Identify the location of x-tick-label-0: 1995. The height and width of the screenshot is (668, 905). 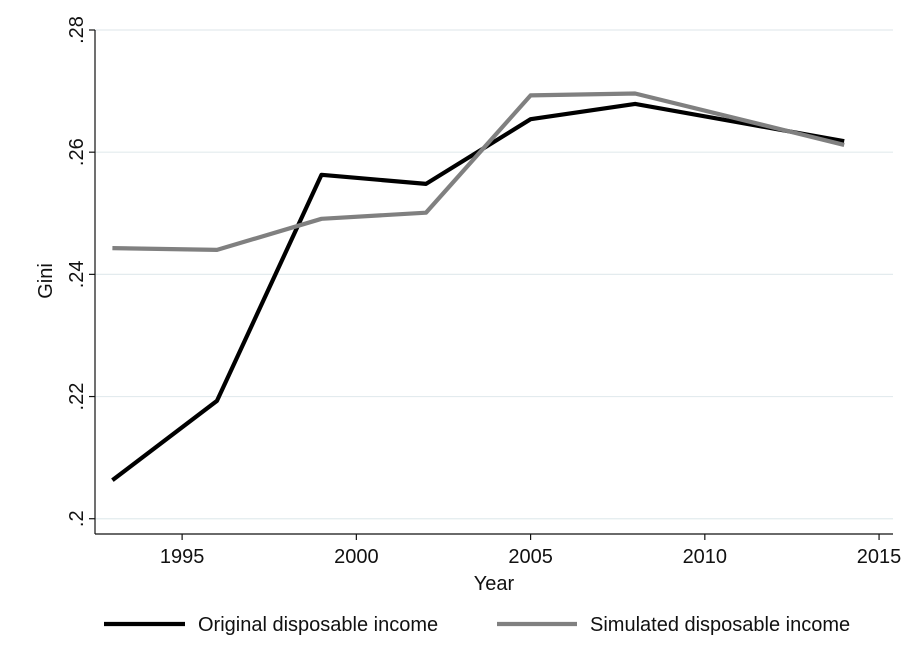
(182, 557).